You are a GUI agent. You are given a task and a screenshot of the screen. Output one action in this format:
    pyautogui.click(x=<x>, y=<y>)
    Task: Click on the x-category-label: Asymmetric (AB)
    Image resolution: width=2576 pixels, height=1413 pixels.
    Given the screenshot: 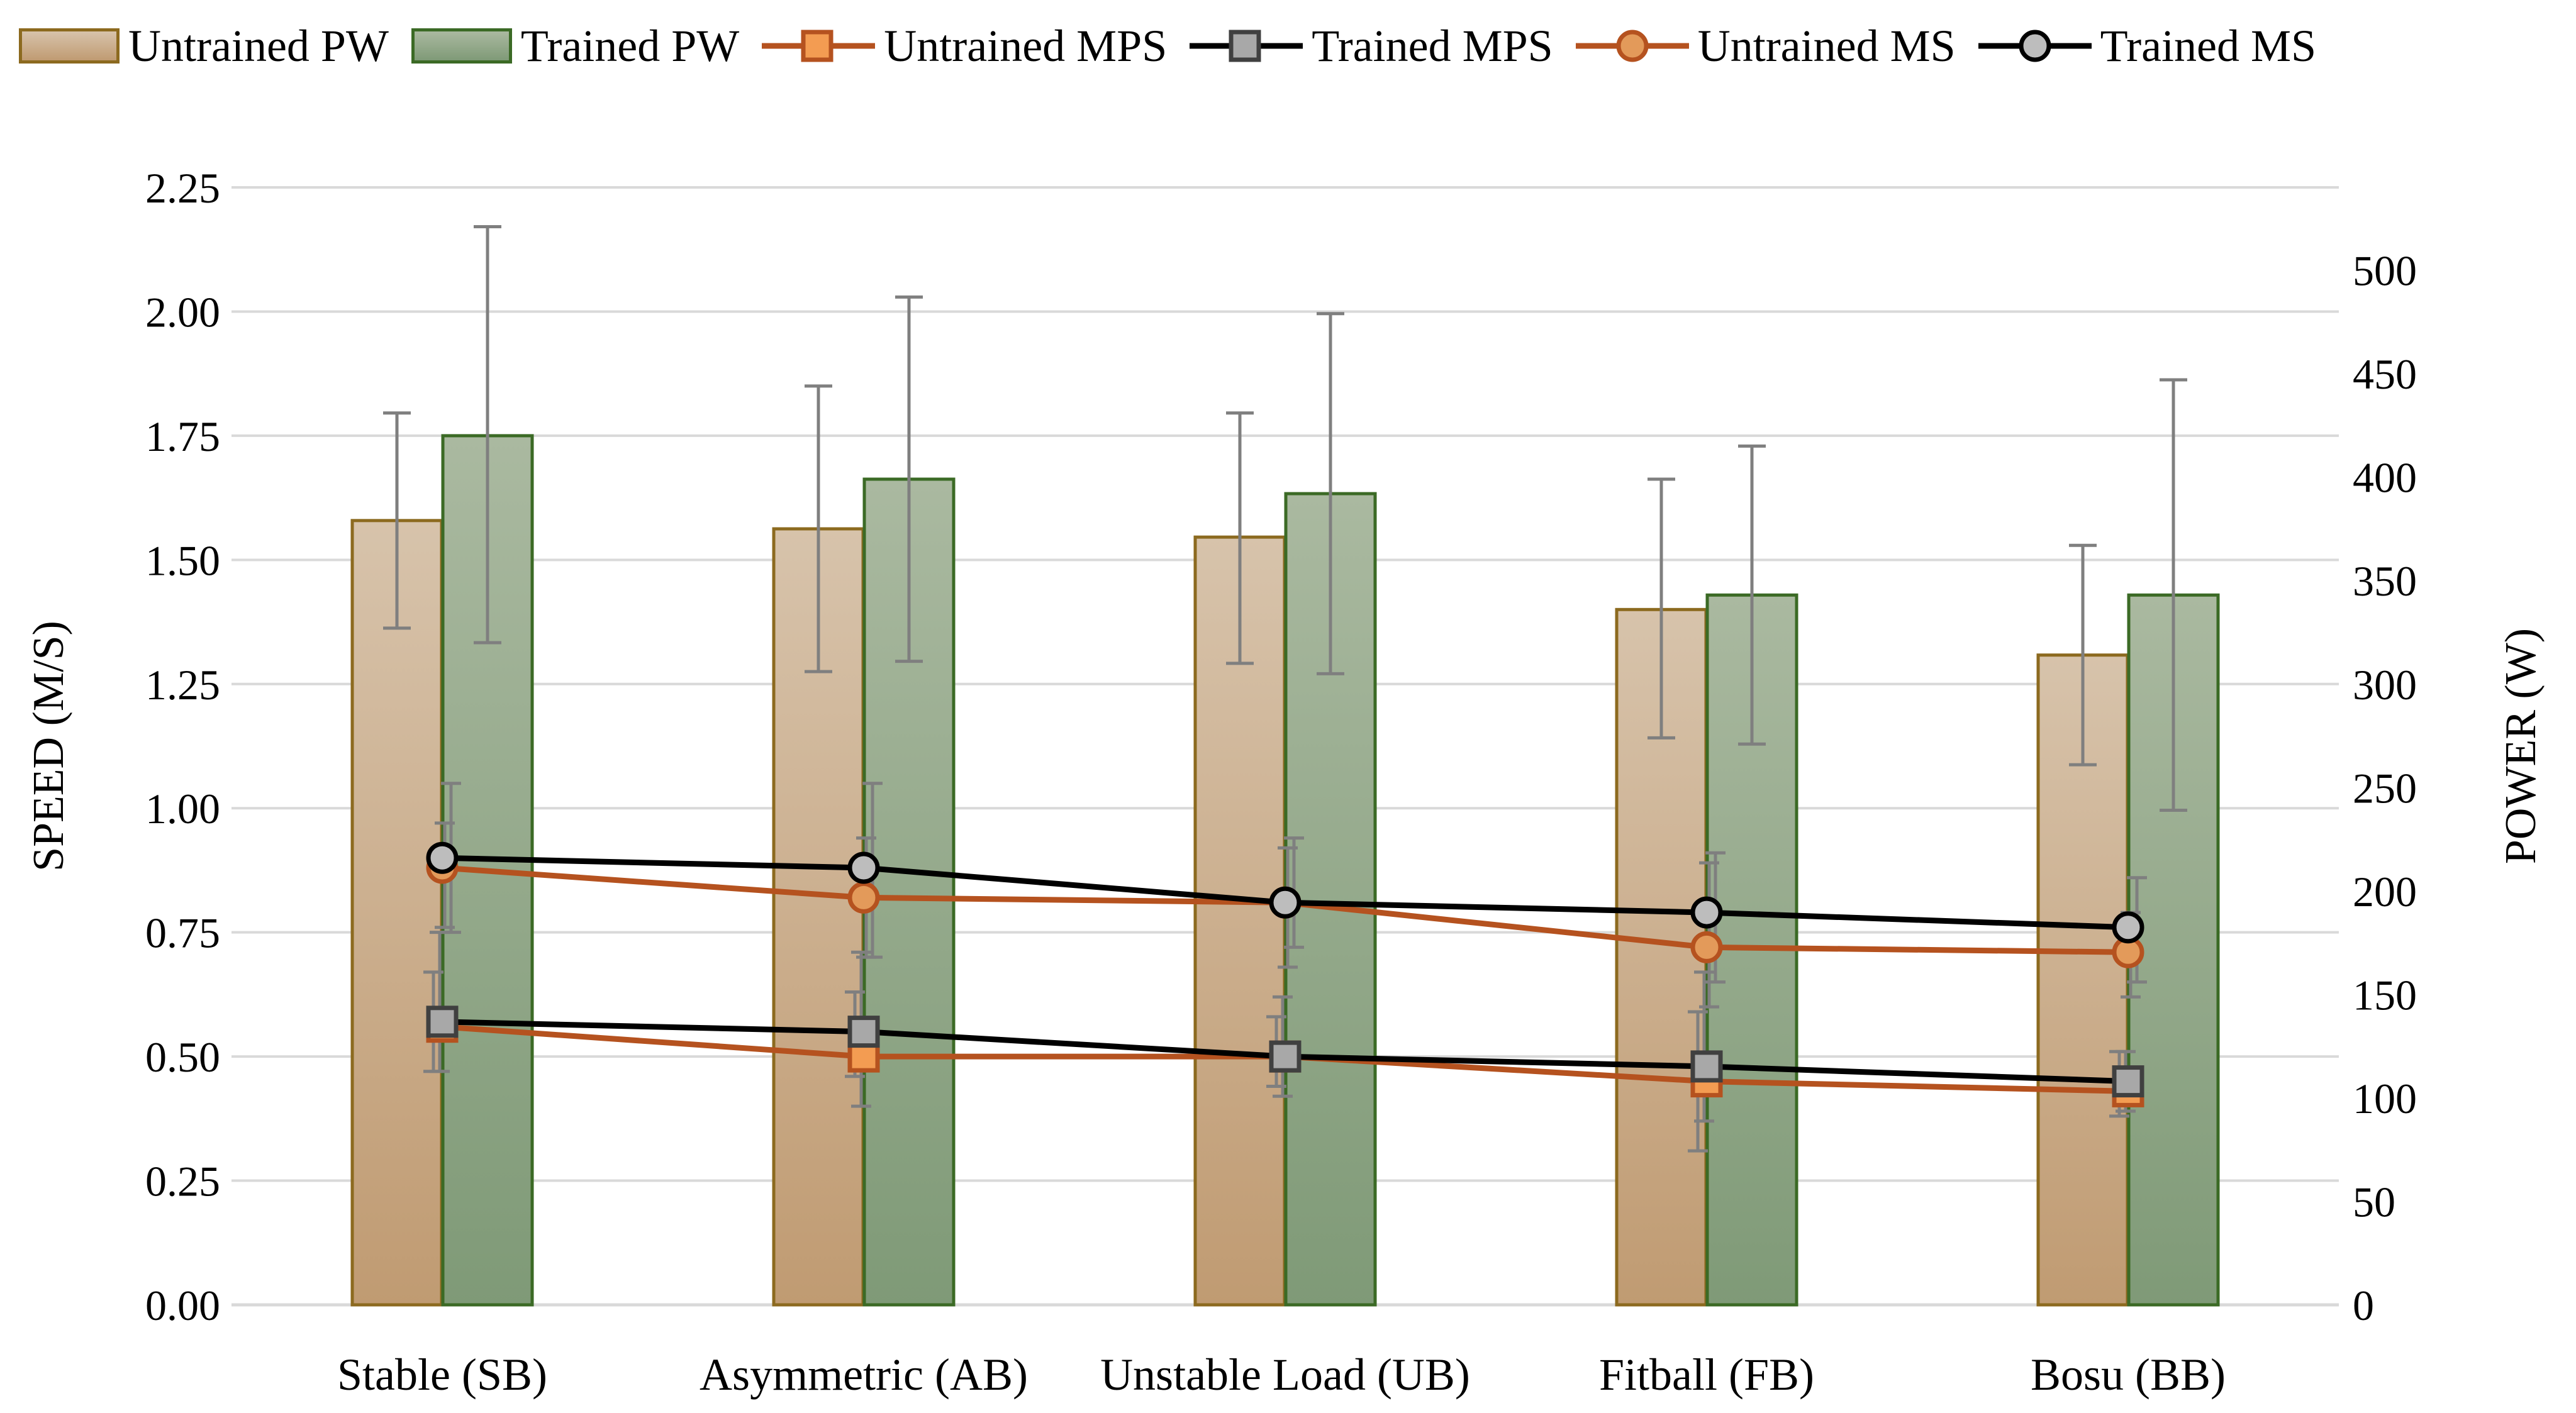 What is the action you would take?
    pyautogui.click(x=864, y=1374)
    